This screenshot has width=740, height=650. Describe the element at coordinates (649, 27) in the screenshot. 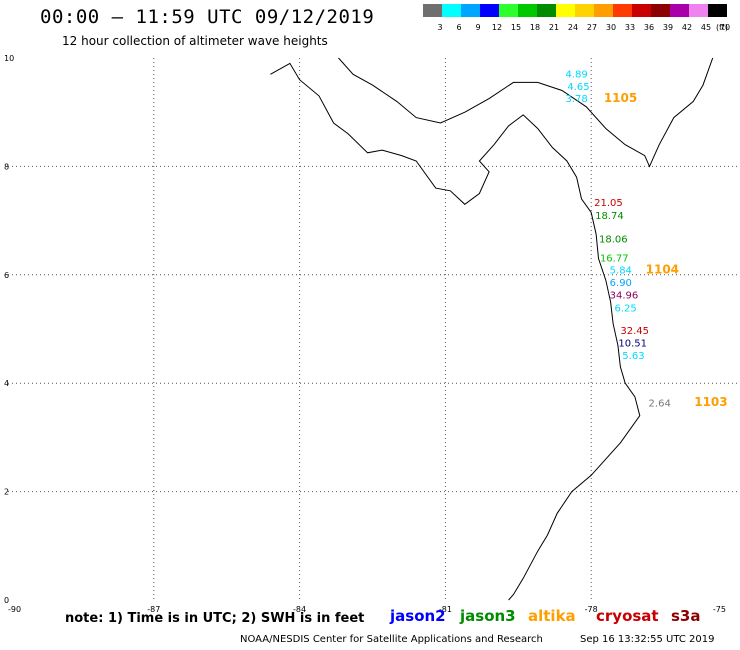

I see `scale-label: 36` at that location.